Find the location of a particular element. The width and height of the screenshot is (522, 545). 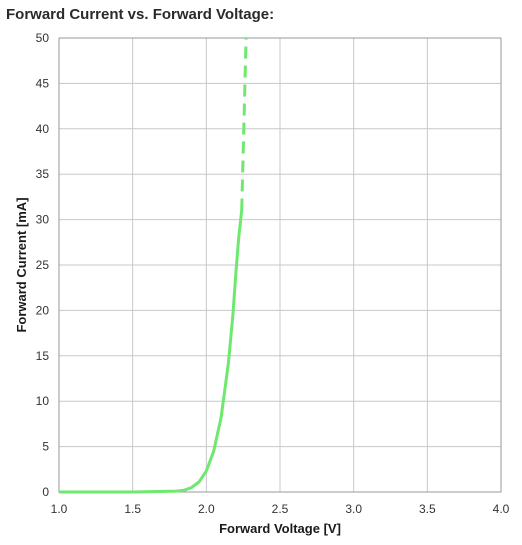

y-tick-label: 35 is located at coordinates (43, 174).